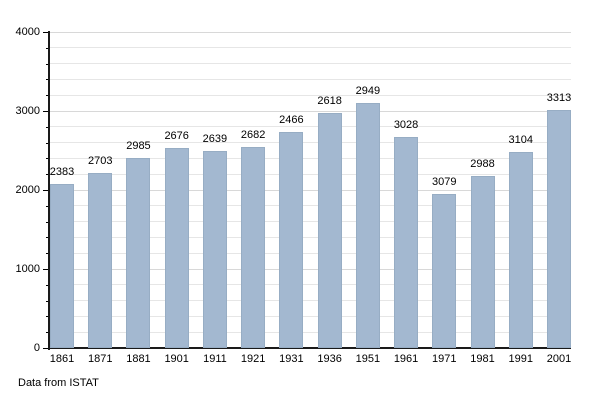 The image size is (600, 400). Describe the element at coordinates (100, 359) in the screenshot. I see `x-axis-tick-label: 1871` at that location.